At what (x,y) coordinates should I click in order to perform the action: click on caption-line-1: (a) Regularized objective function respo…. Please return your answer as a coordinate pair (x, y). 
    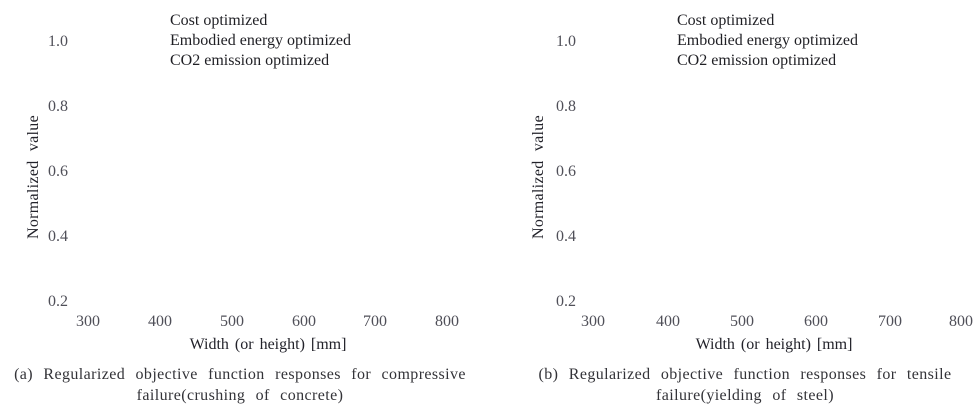
    Looking at the image, I should click on (240, 374).